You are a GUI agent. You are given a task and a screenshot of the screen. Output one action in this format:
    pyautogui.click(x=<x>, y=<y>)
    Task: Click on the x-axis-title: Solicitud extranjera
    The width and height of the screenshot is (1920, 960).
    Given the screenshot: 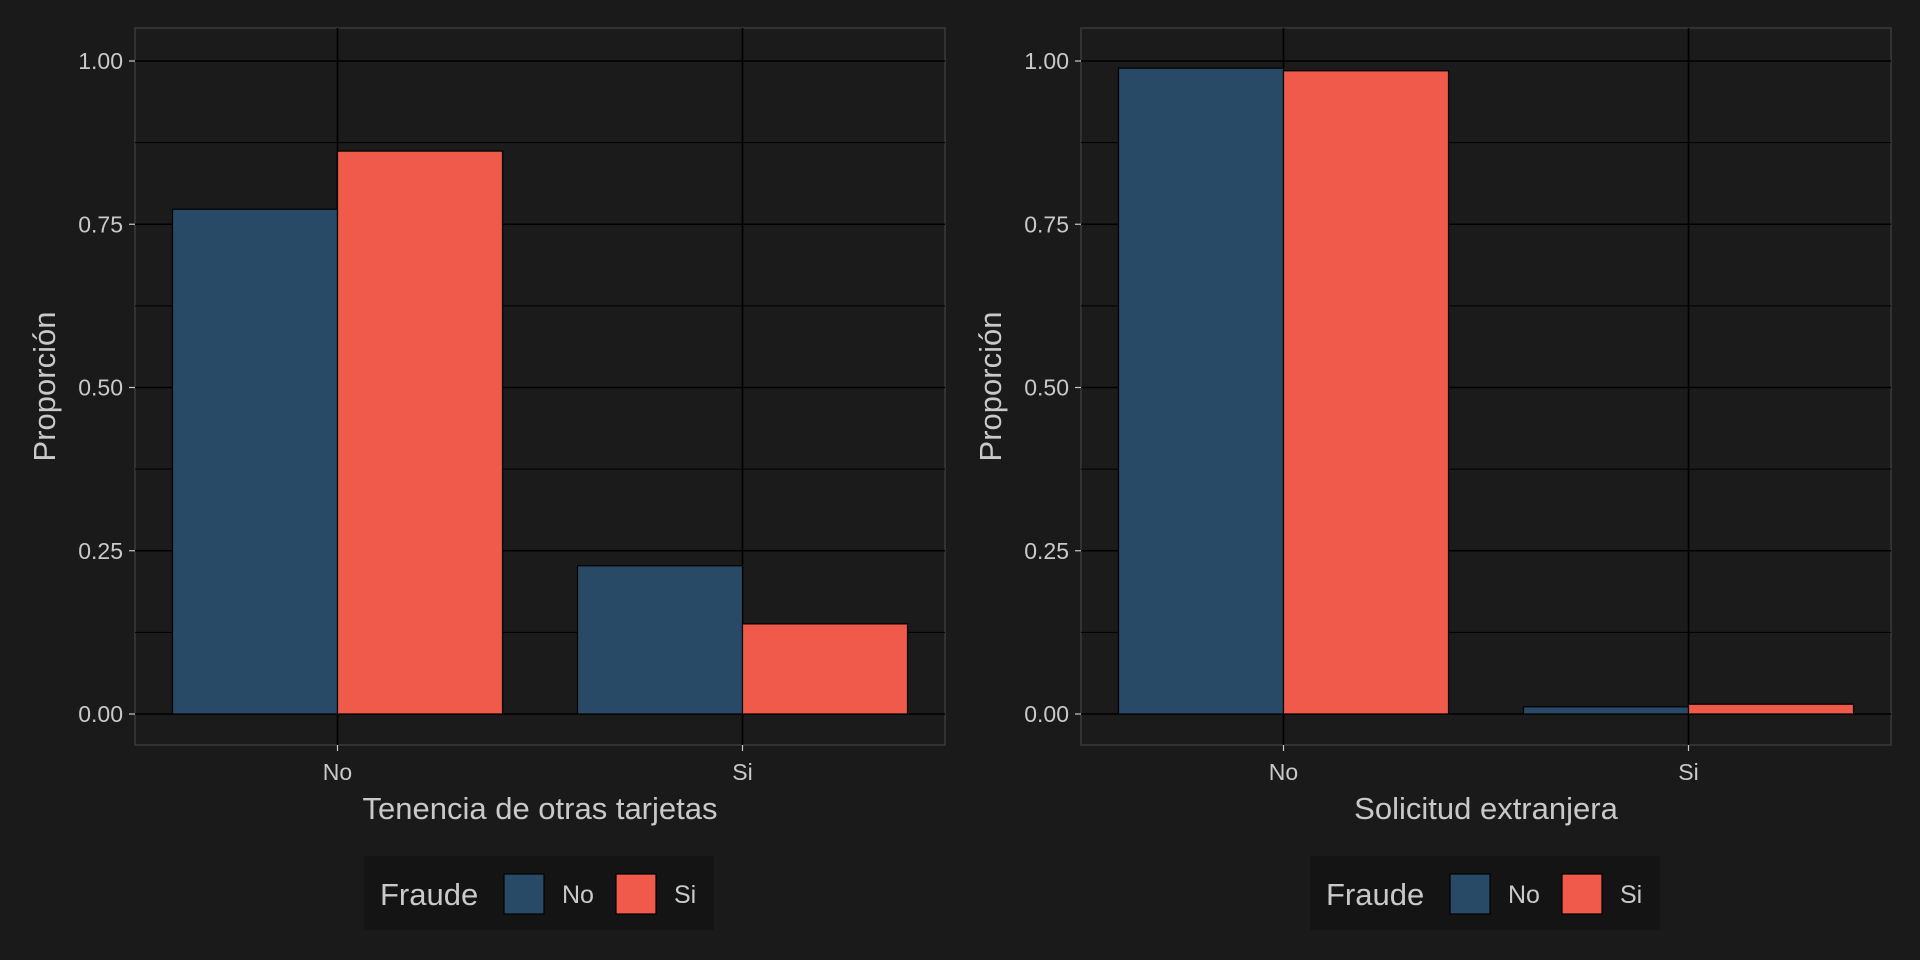 What is the action you would take?
    pyautogui.click(x=1486, y=808)
    